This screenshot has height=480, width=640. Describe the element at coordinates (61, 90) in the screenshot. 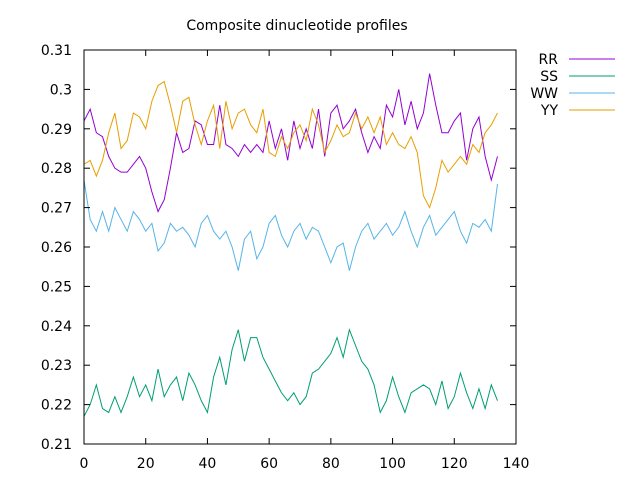

I see `y-tick-label: 0.3` at that location.